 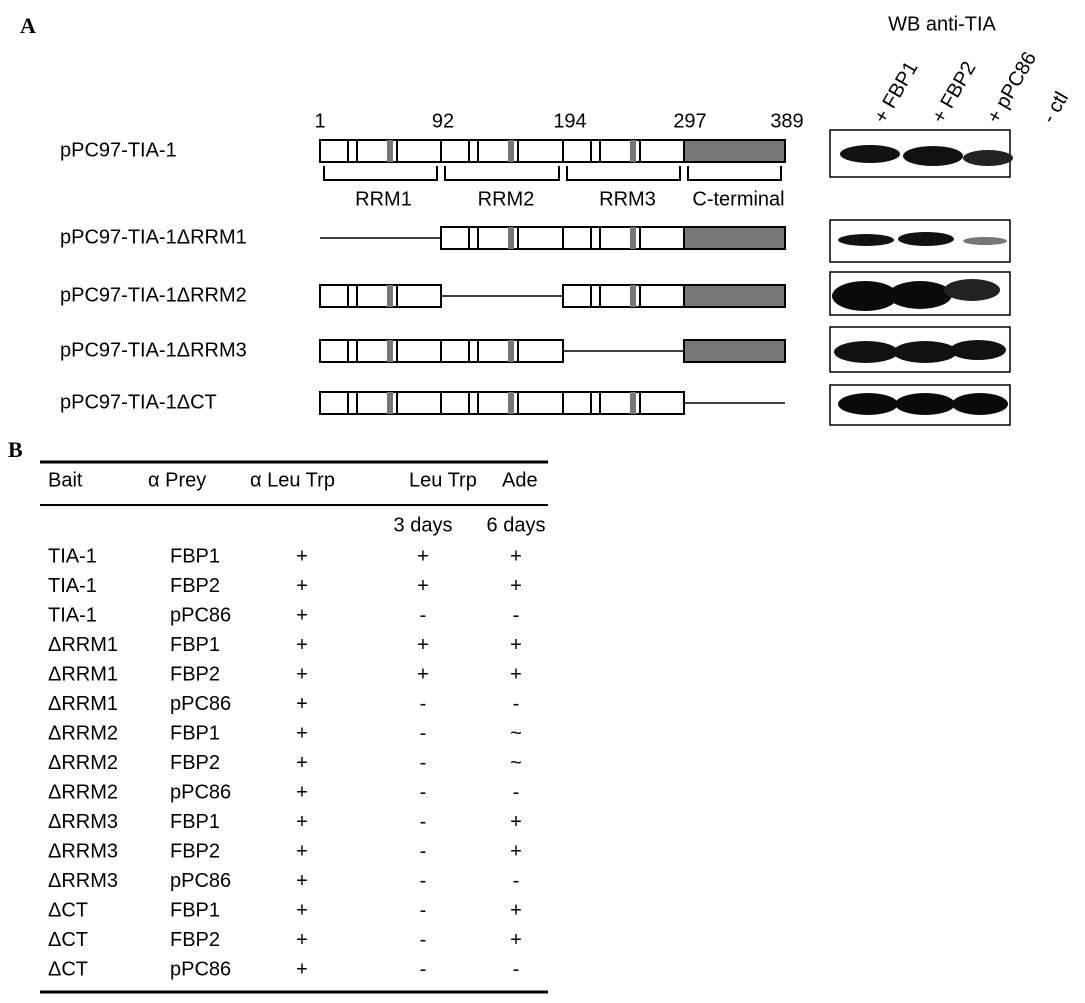 I want to click on table-header: Leu Trp, so click(x=443, y=480).